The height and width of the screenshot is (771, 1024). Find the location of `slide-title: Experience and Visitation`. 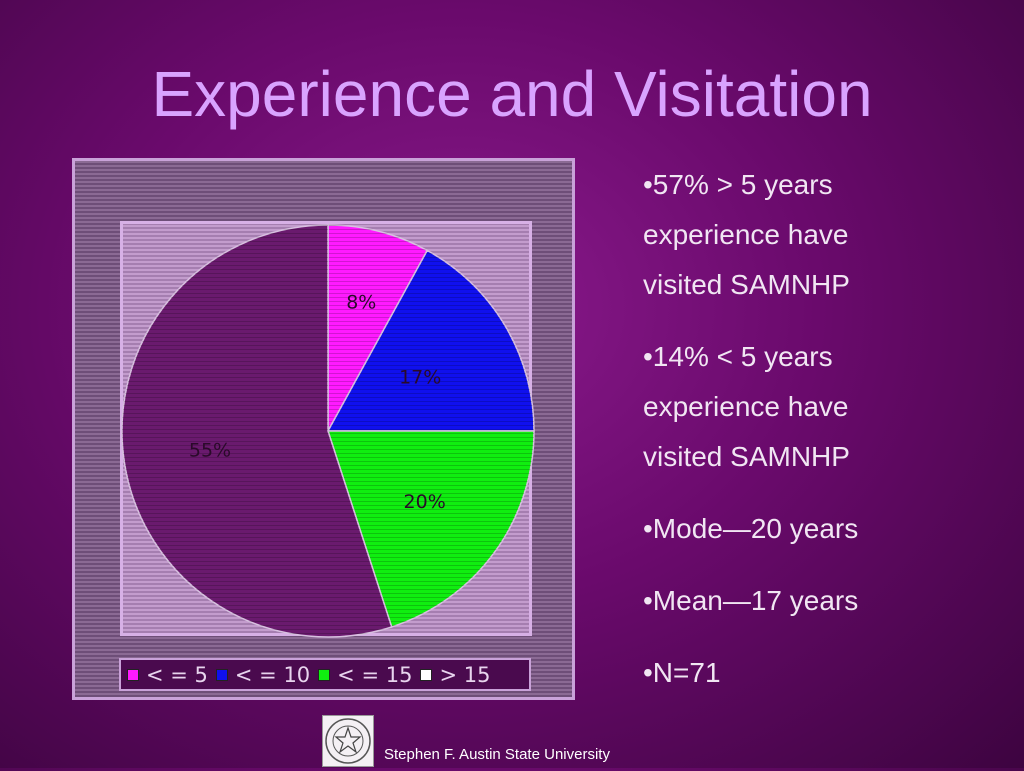

slide-title: Experience and Visitation is located at coordinates (512, 94).